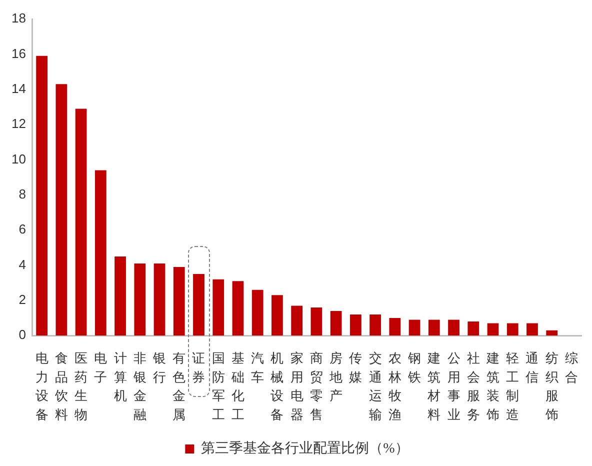 This screenshot has width=592, height=466. Describe the element at coordinates (159, 367) in the screenshot. I see `x-tick-label: 银行` at that location.